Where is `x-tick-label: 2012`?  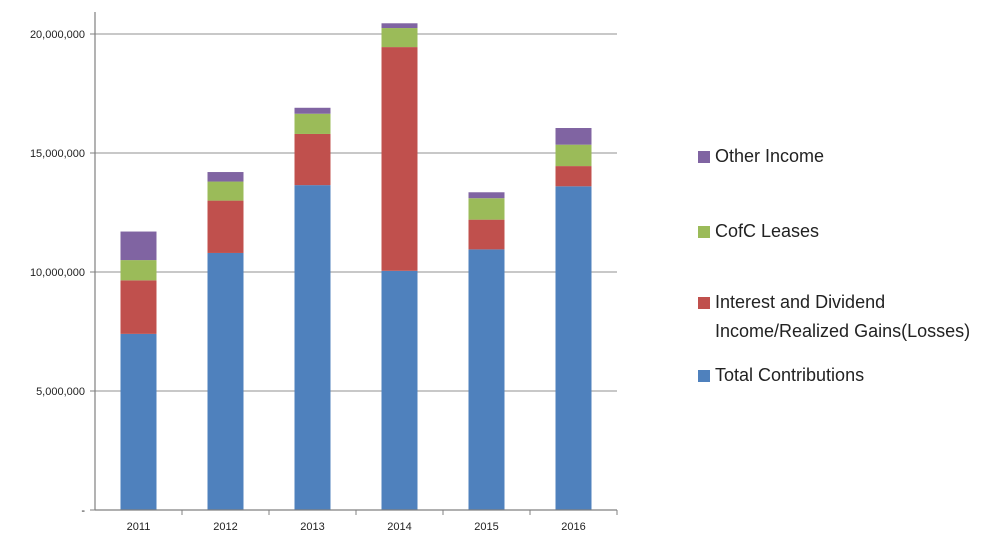 x-tick-label: 2012 is located at coordinates (225, 527).